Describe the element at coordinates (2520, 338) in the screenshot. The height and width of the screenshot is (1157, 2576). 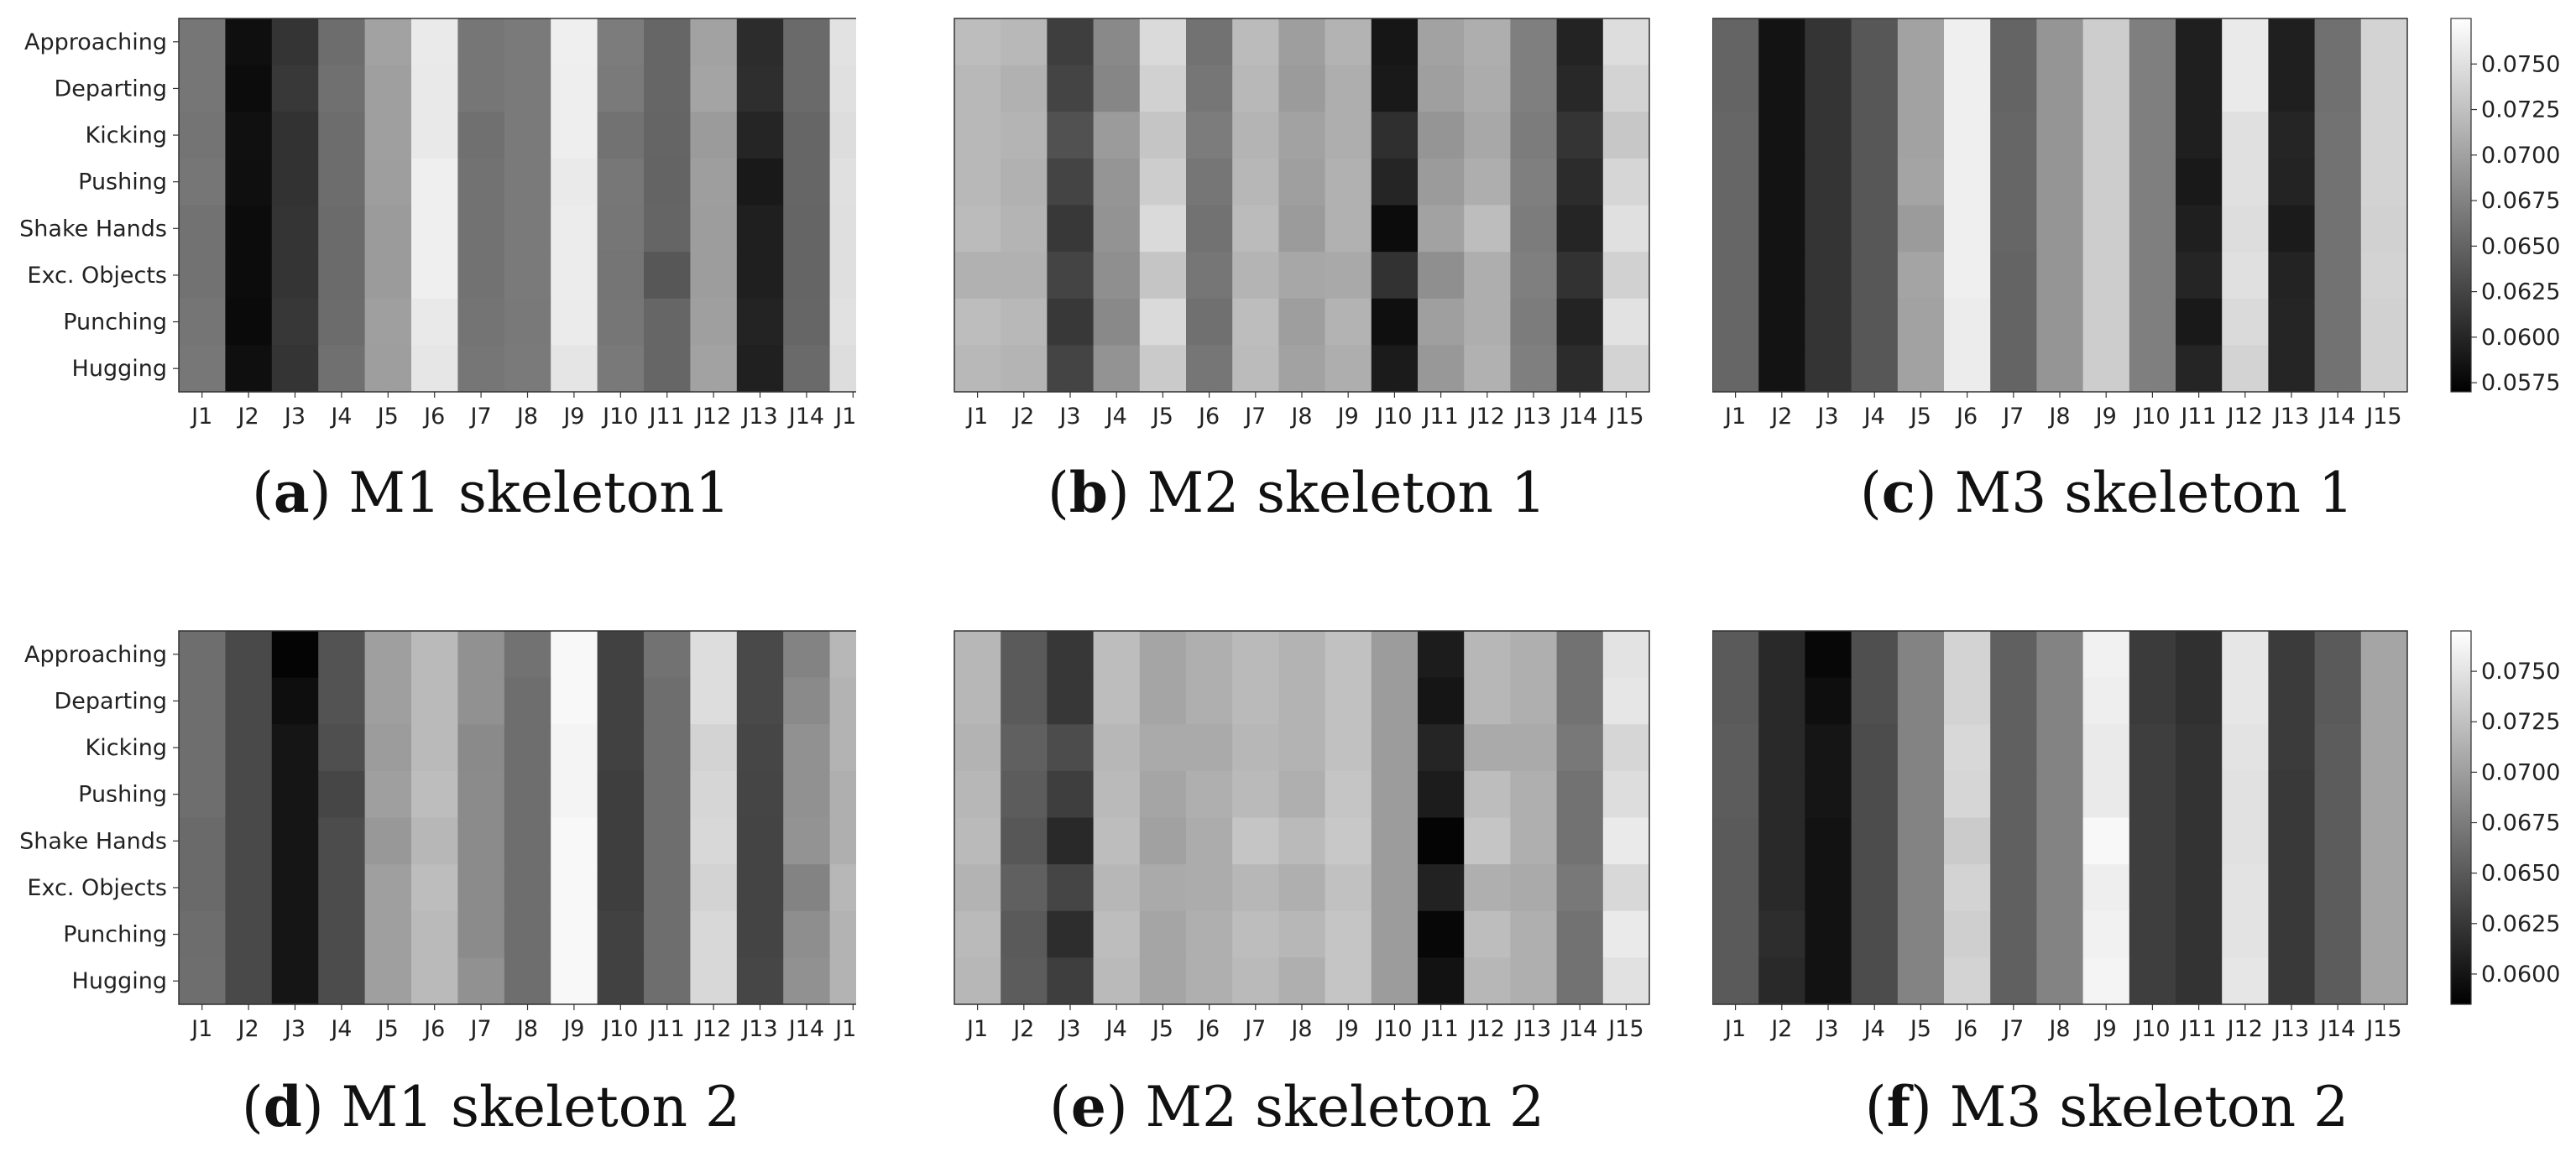
I see `colorbar-tick-label: 0.0600` at that location.